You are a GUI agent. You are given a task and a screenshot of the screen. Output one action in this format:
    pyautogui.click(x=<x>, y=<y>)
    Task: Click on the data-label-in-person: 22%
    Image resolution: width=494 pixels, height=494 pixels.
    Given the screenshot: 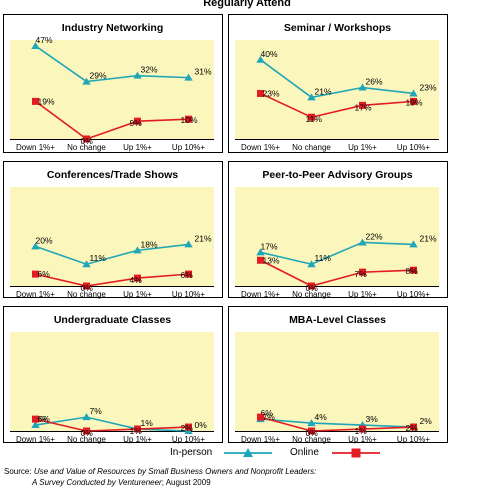 What is the action you would take?
    pyautogui.click(x=374, y=236)
    